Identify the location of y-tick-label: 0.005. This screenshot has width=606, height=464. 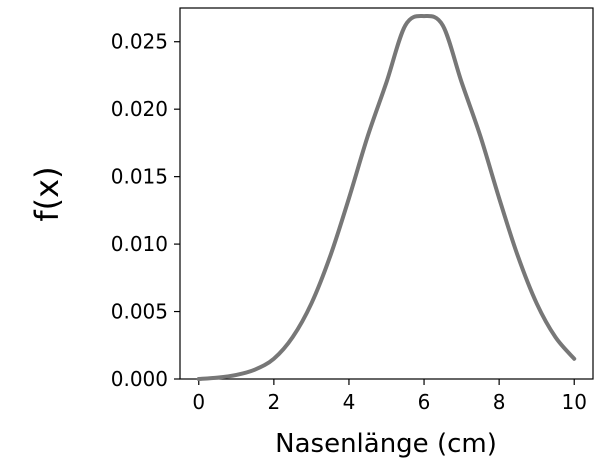
(139, 312).